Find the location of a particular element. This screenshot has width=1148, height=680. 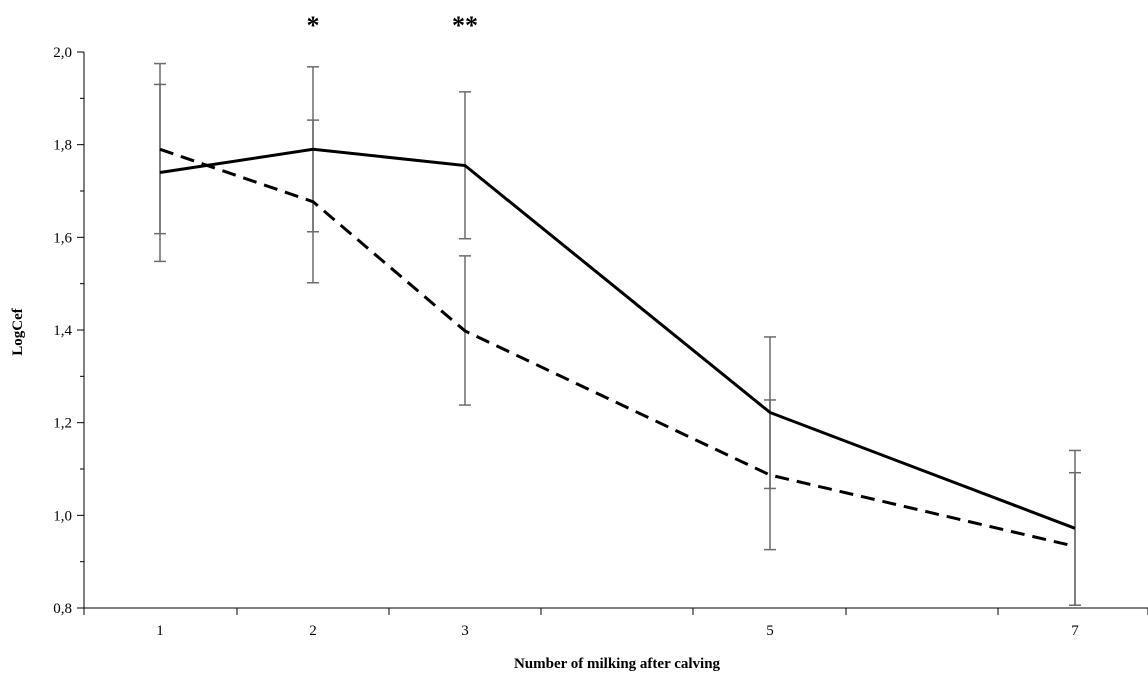

y-tick-label: 1,8 is located at coordinates (62, 146).